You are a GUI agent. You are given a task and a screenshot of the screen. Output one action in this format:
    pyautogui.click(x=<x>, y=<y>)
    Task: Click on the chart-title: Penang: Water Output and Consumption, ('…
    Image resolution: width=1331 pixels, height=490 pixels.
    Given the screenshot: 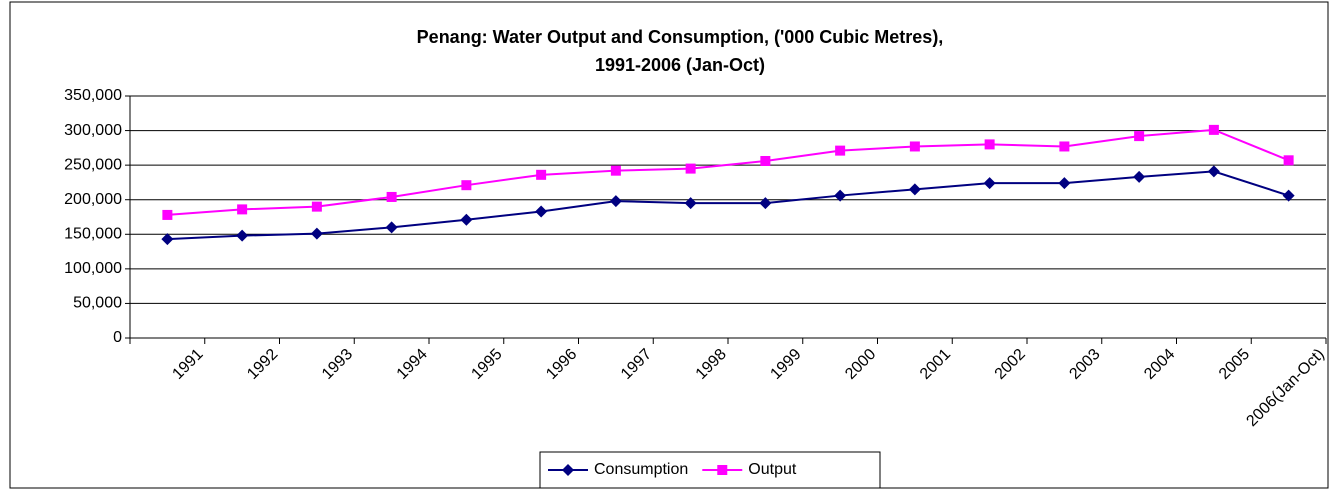 What is the action you would take?
    pyautogui.click(x=680, y=37)
    